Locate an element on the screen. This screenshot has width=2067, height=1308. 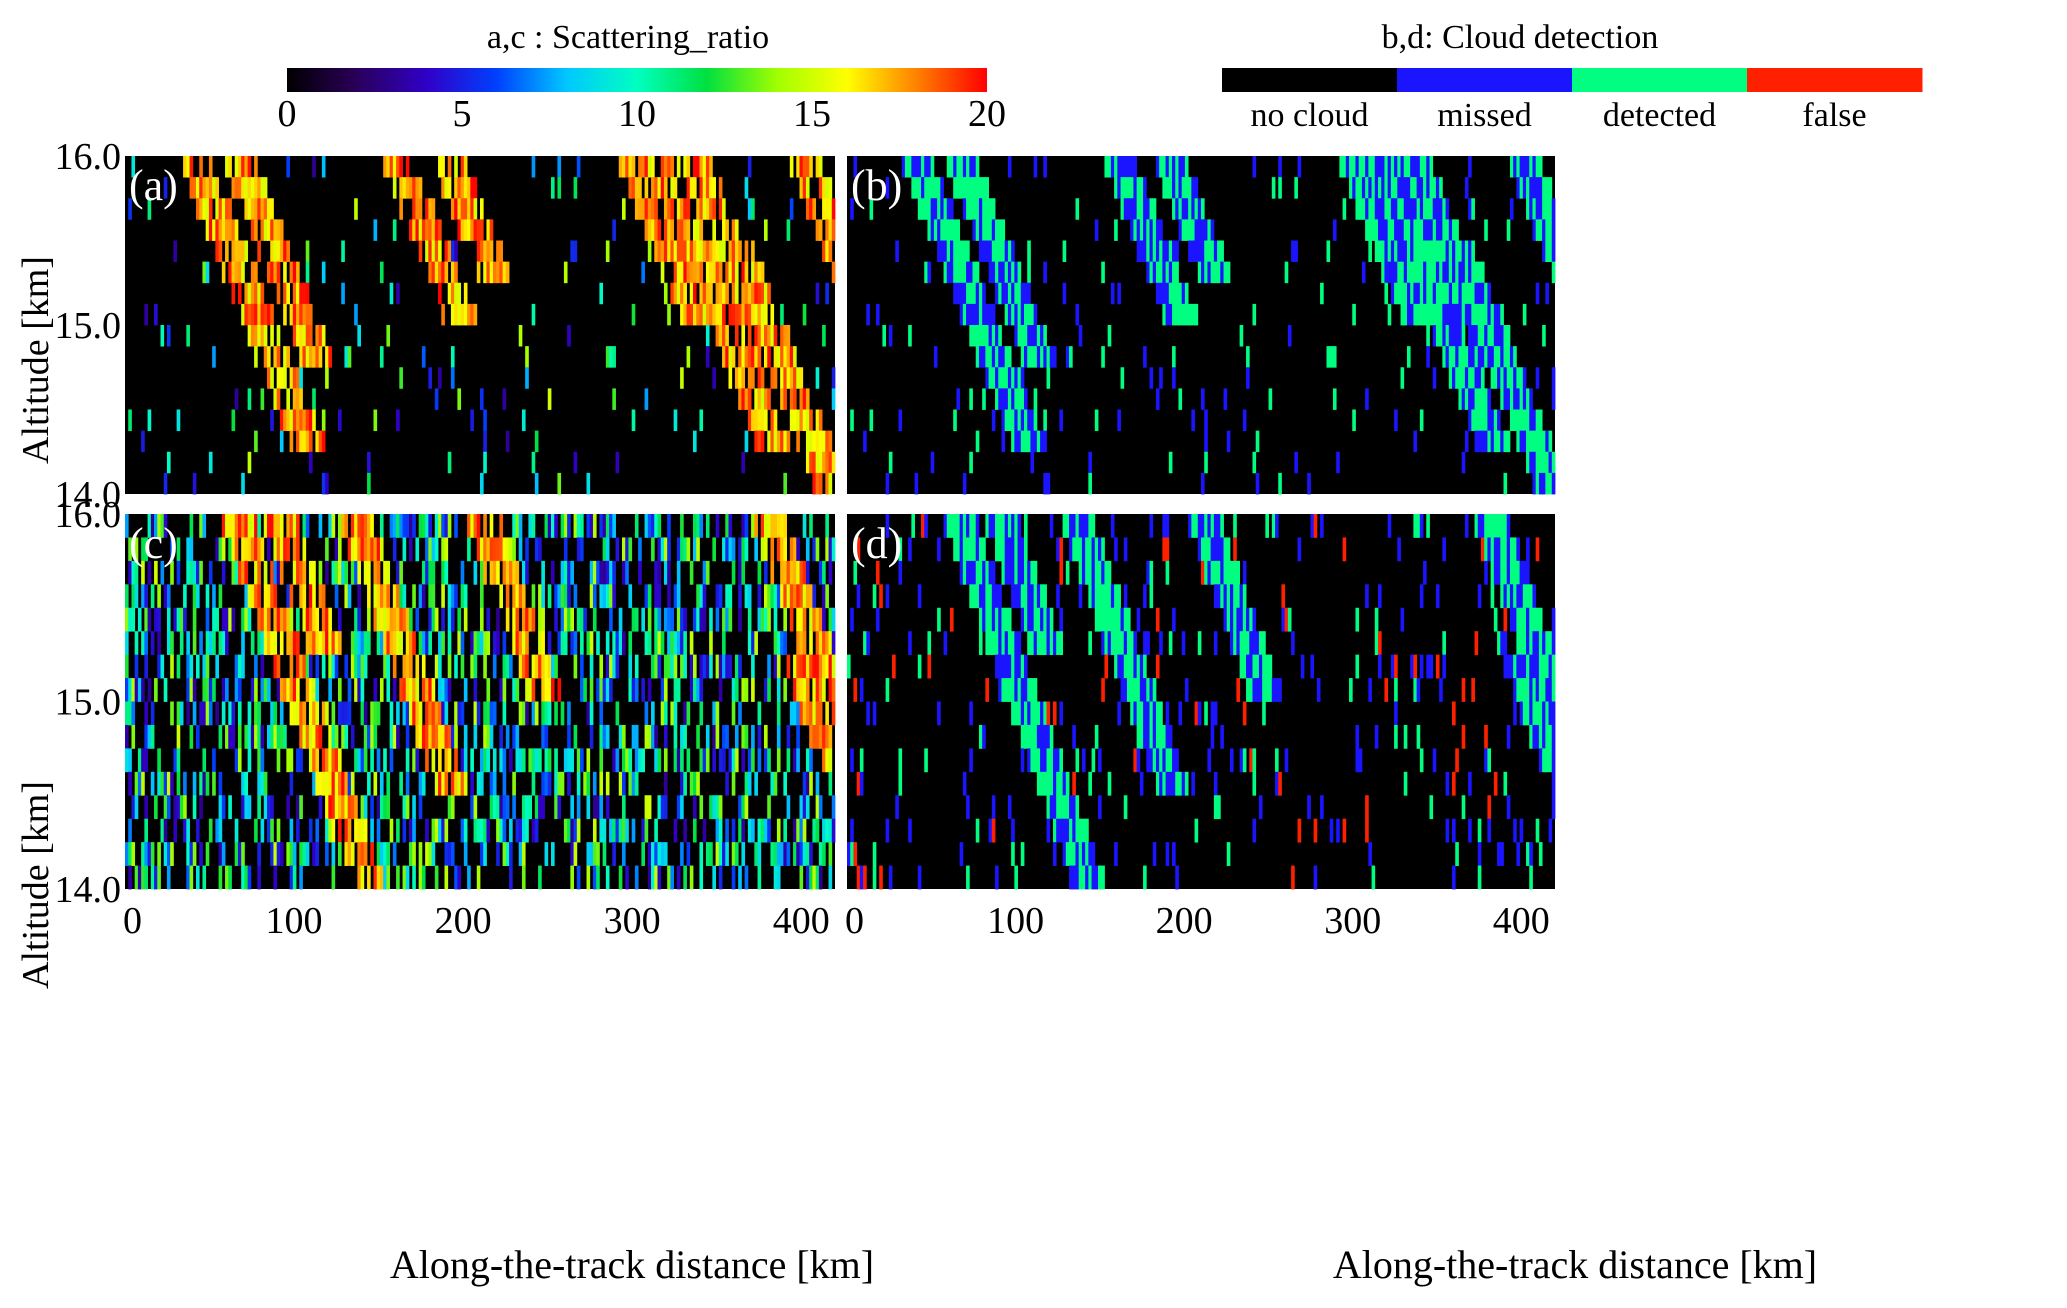
y-tick-label: 15.0 is located at coordinates (88, 326).